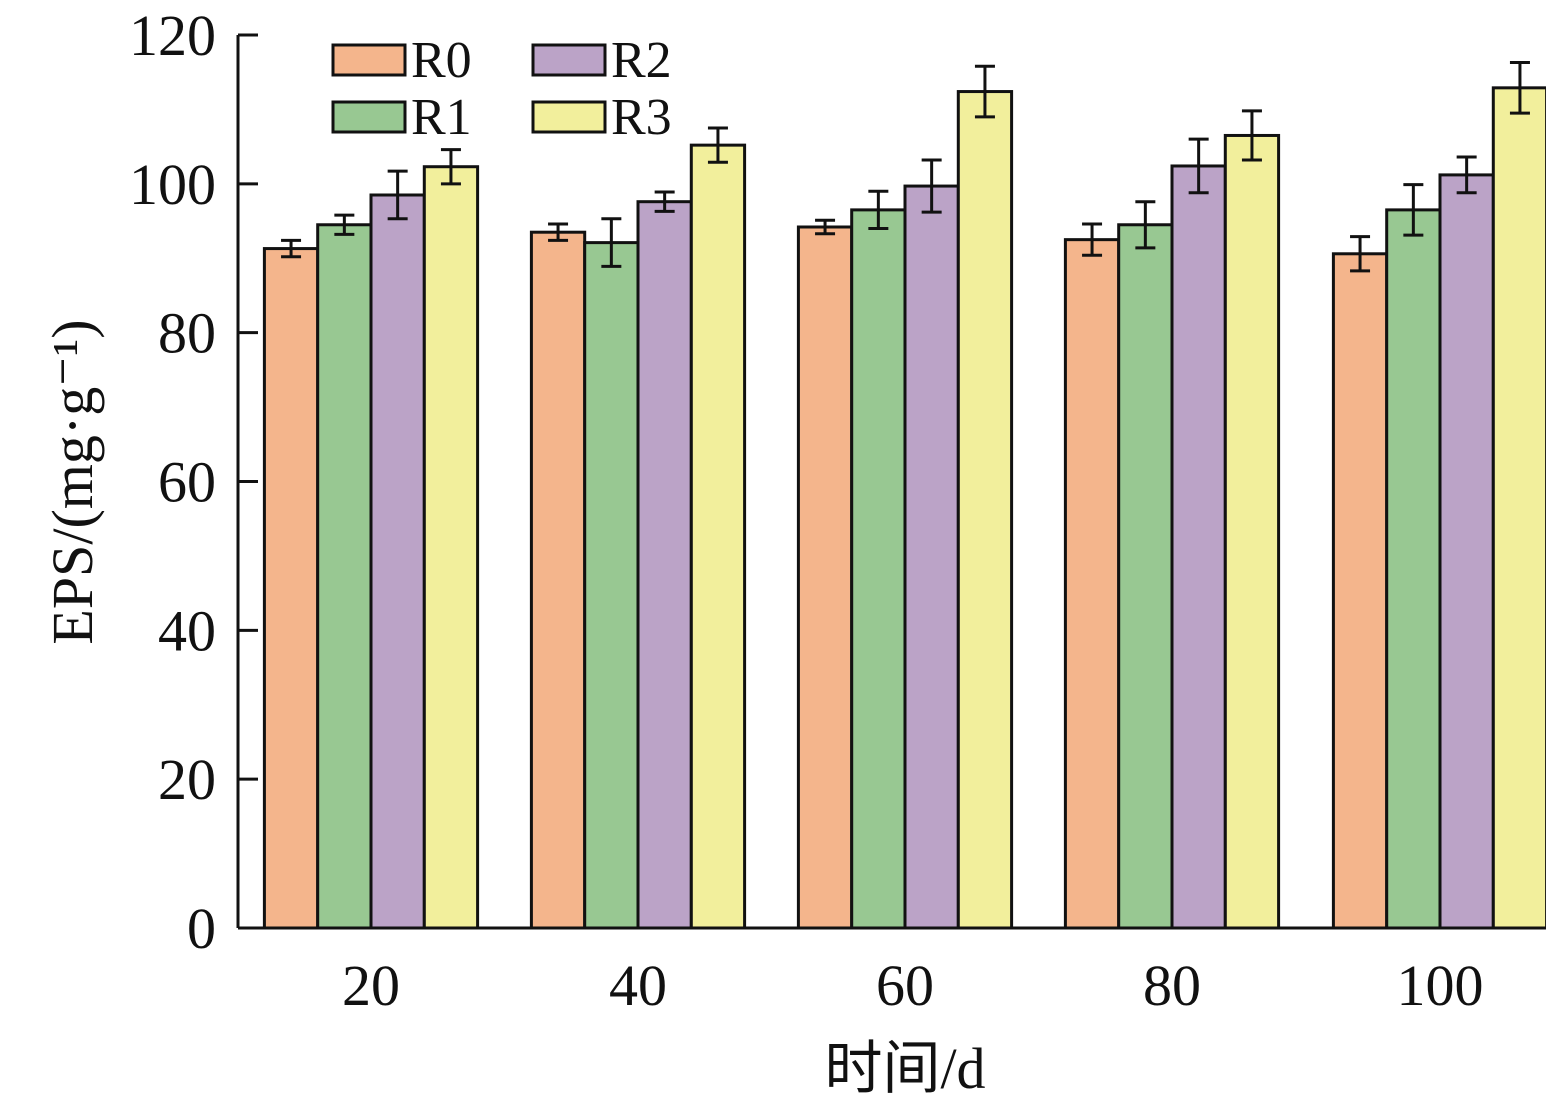 This screenshot has height=1113, width=1546. What do you see at coordinates (1440, 985) in the screenshot?
I see `x-tick-label: 100` at bounding box center [1440, 985].